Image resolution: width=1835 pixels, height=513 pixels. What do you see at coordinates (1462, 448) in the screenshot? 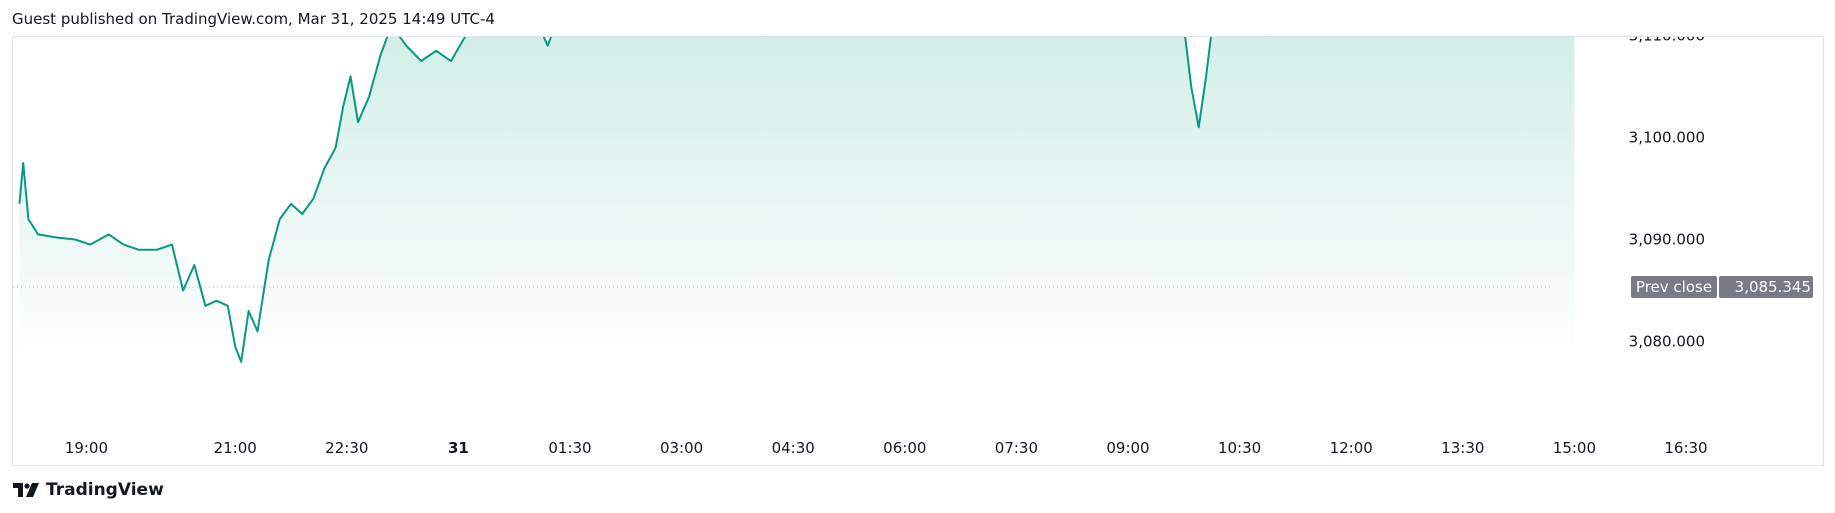
I see `x-tick-label: 13:30` at bounding box center [1462, 448].